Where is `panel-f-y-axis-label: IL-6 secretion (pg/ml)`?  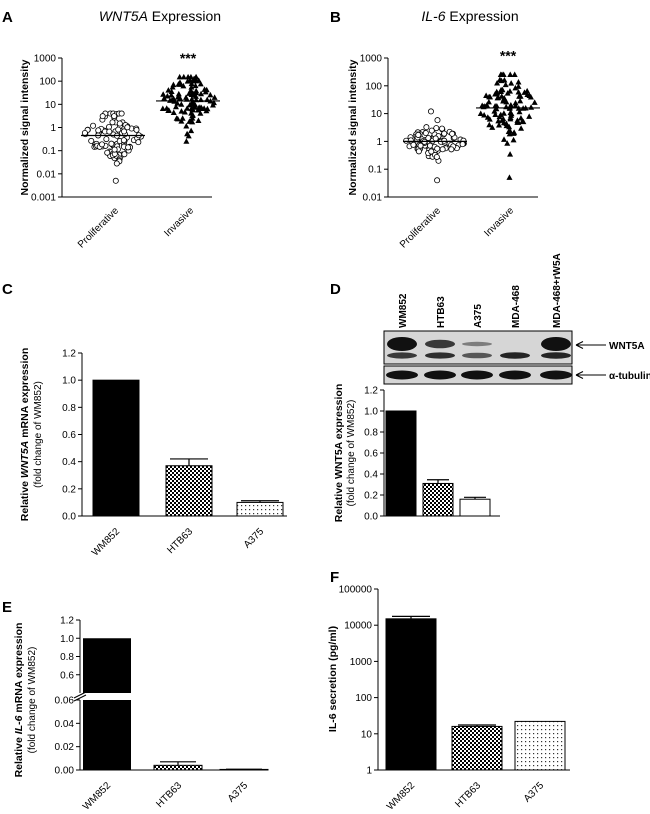
panel-f-y-axis-label: IL-6 secretion (pg/ml) is located at coordinates (333, 679).